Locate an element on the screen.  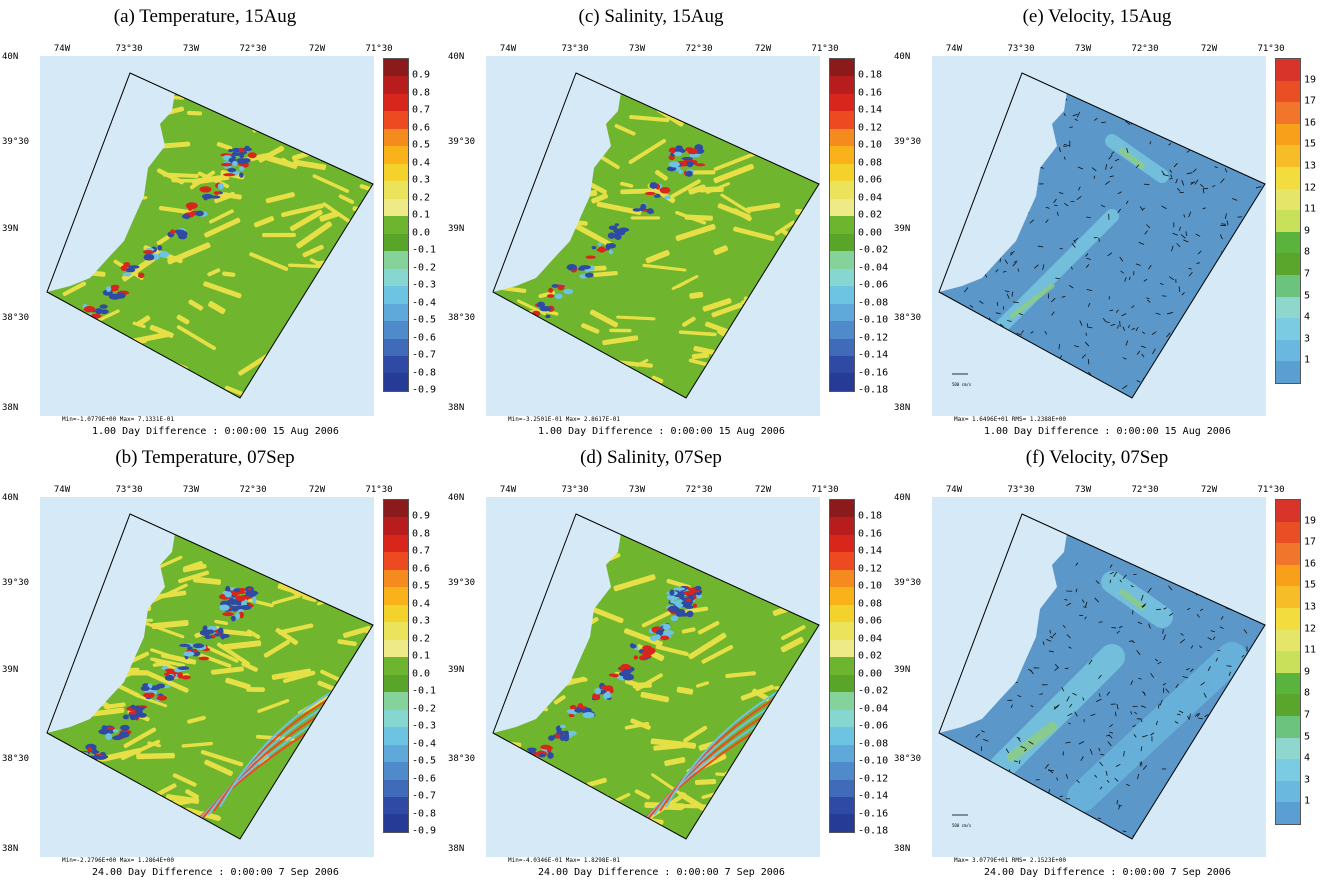
colorbar-label: 0.4 is located at coordinates (421, 604).